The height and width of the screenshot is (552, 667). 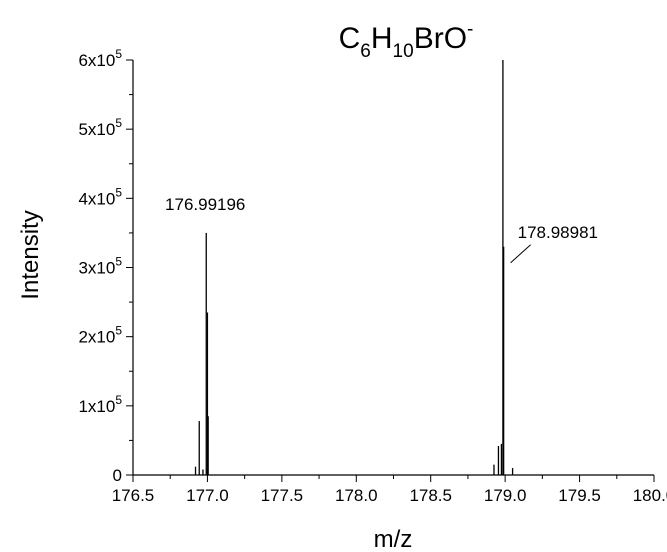 What do you see at coordinates (382, 38) in the screenshot?
I see `title-part: H` at bounding box center [382, 38].